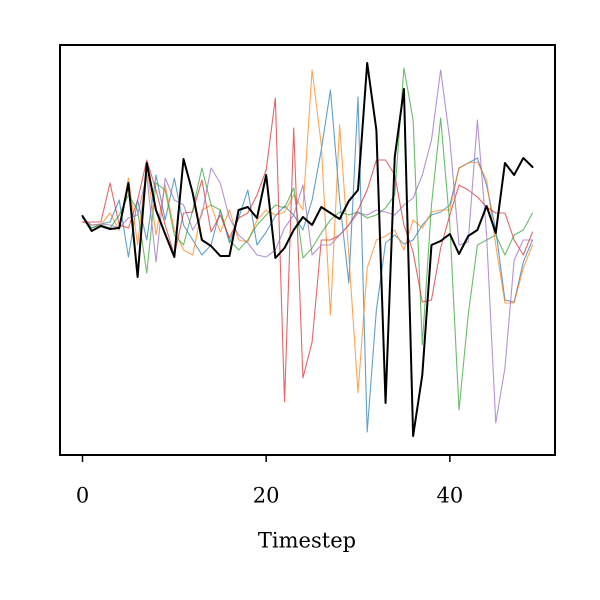  Describe the element at coordinates (82, 496) in the screenshot. I see `x-tick-label: 0` at that location.